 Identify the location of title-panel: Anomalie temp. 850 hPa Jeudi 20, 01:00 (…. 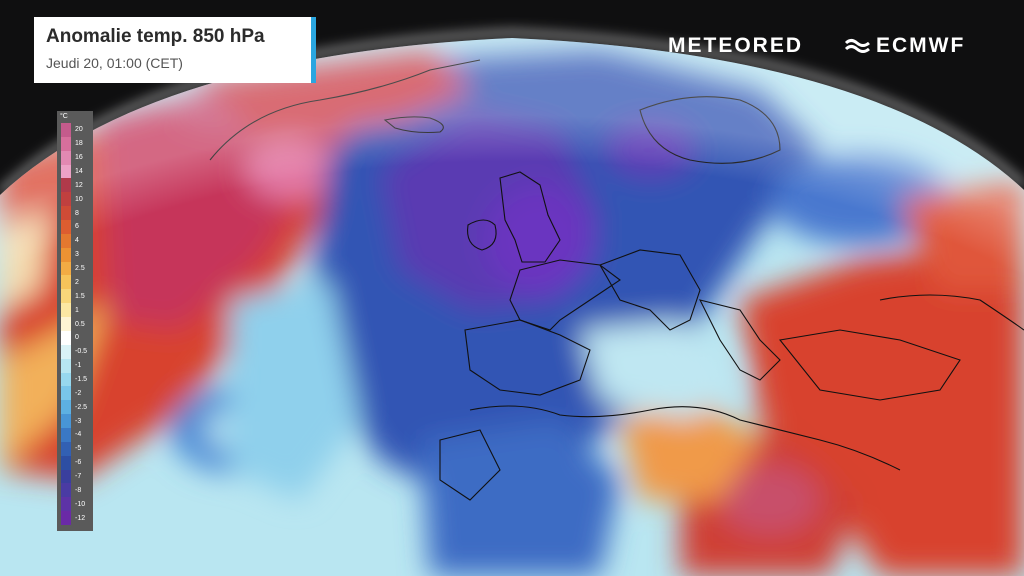
(175, 50).